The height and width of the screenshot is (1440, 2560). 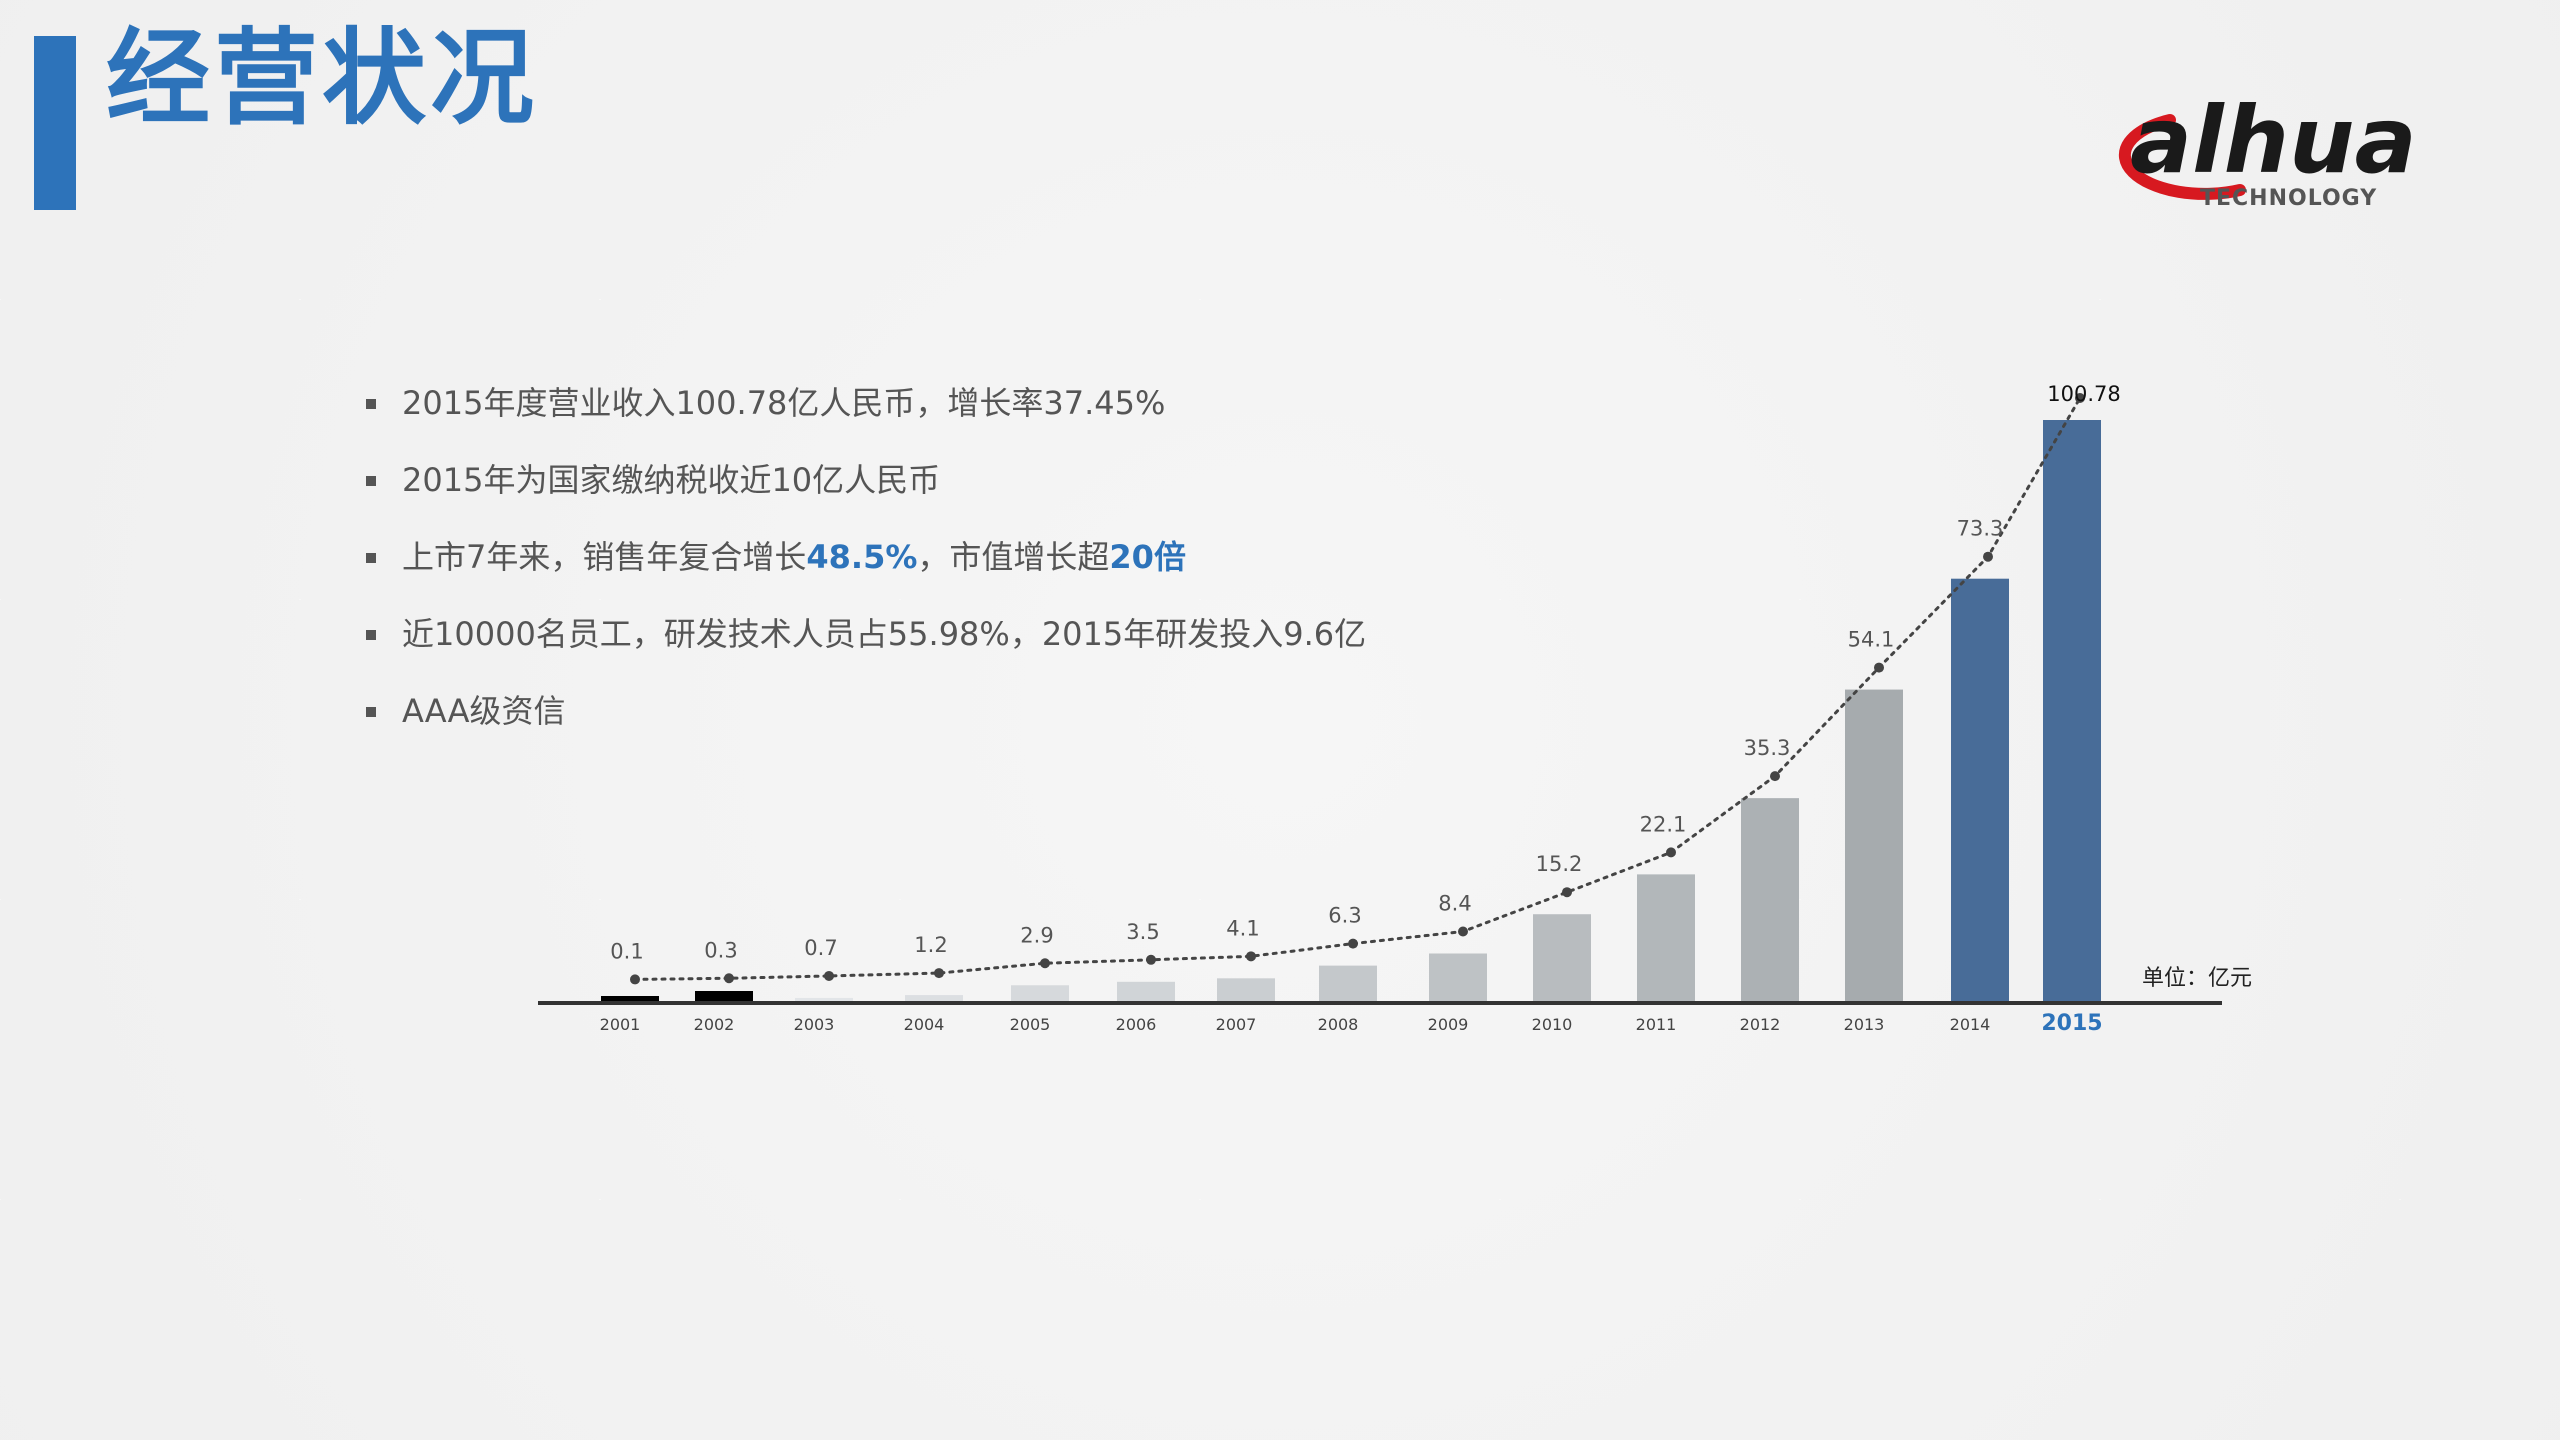 What do you see at coordinates (1236, 1024) in the screenshot?
I see `x-tick-label-2007: 2007` at bounding box center [1236, 1024].